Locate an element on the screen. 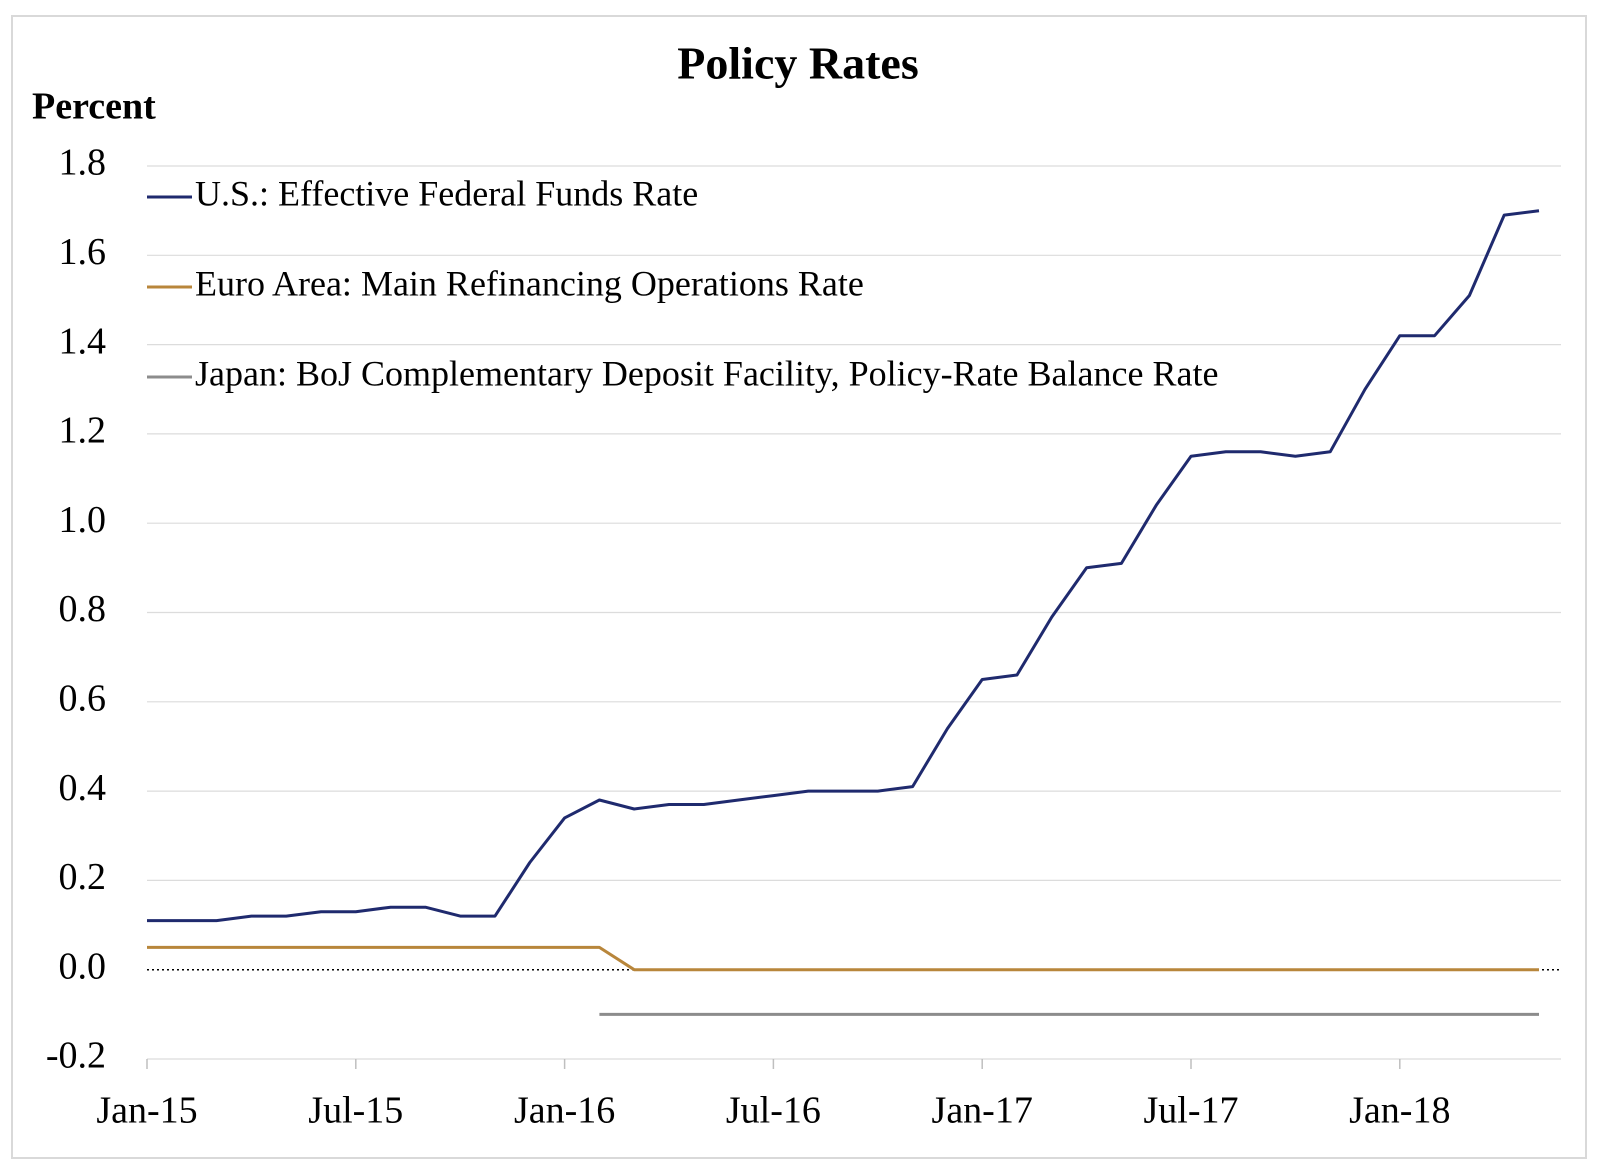  y-axis-label: Percent is located at coordinates (94, 107).